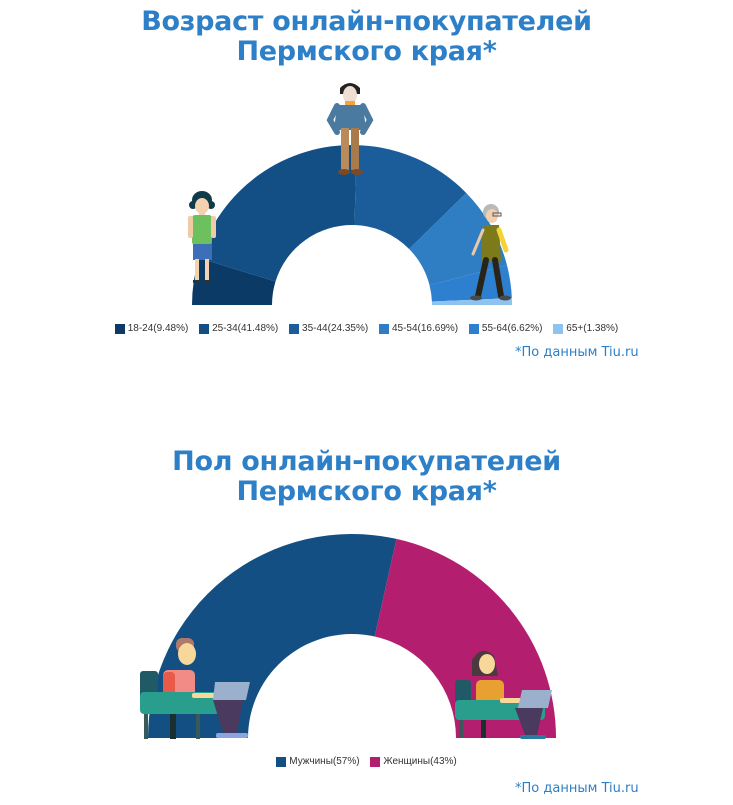 The image size is (733, 805). Describe the element at coordinates (202, 237) in the screenshot. I see `girl-illustration` at that location.